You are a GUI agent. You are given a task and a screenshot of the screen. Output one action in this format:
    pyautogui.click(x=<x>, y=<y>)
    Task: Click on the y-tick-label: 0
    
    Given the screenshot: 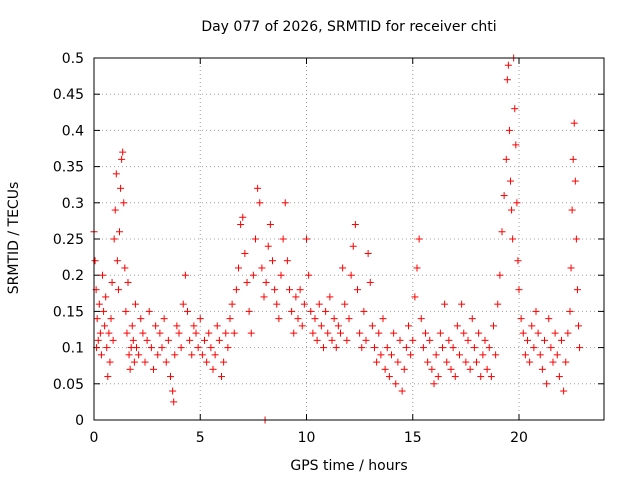 What is the action you would take?
    pyautogui.click(x=79, y=421)
    